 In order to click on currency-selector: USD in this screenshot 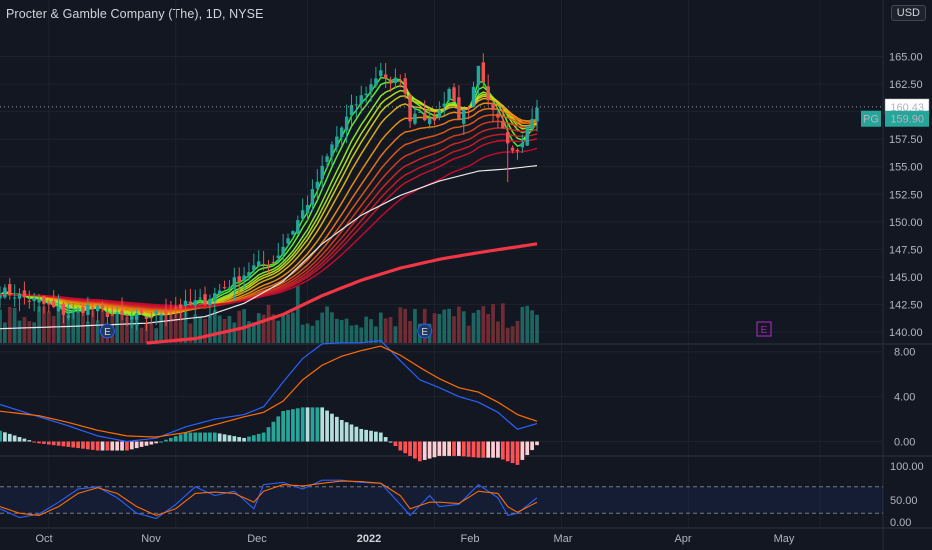, I will do `click(908, 13)`.